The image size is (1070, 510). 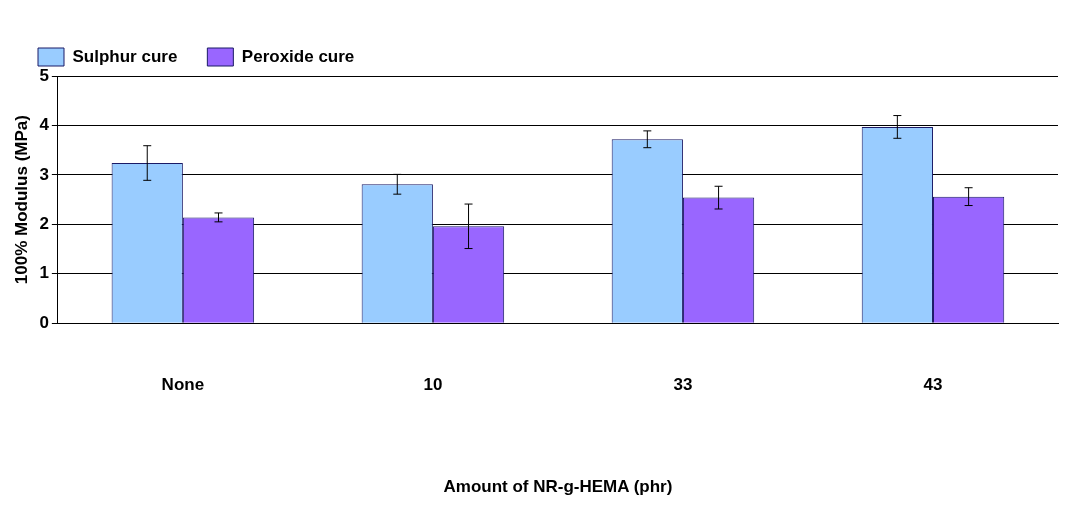 What do you see at coordinates (933, 385) in the screenshot?
I see `x-tick-label: 43` at bounding box center [933, 385].